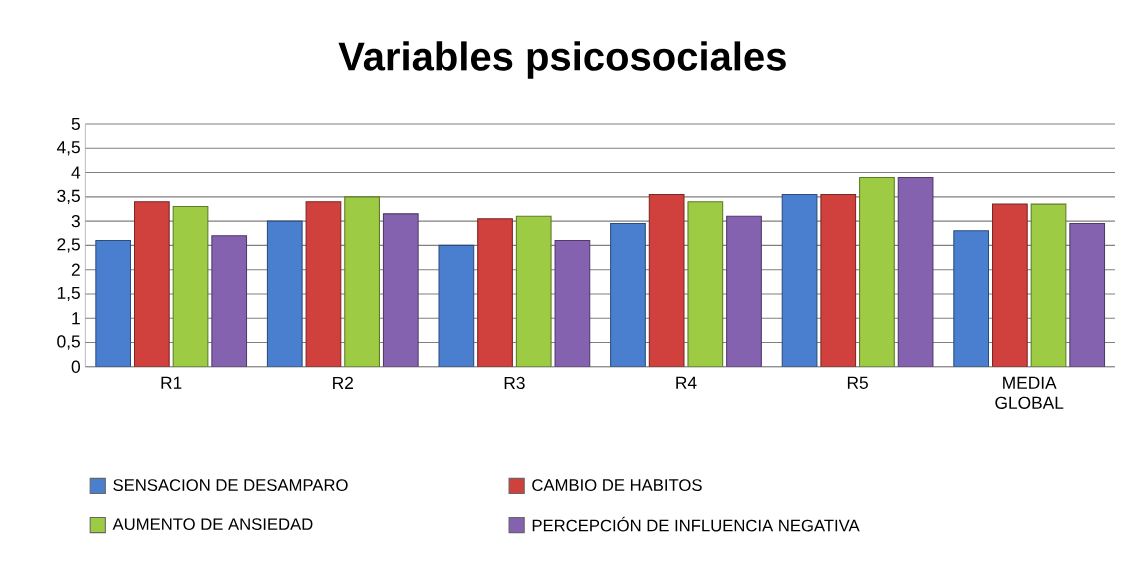  I want to click on legend-label: SENSACION DE DESAMPARO, so click(230, 485).